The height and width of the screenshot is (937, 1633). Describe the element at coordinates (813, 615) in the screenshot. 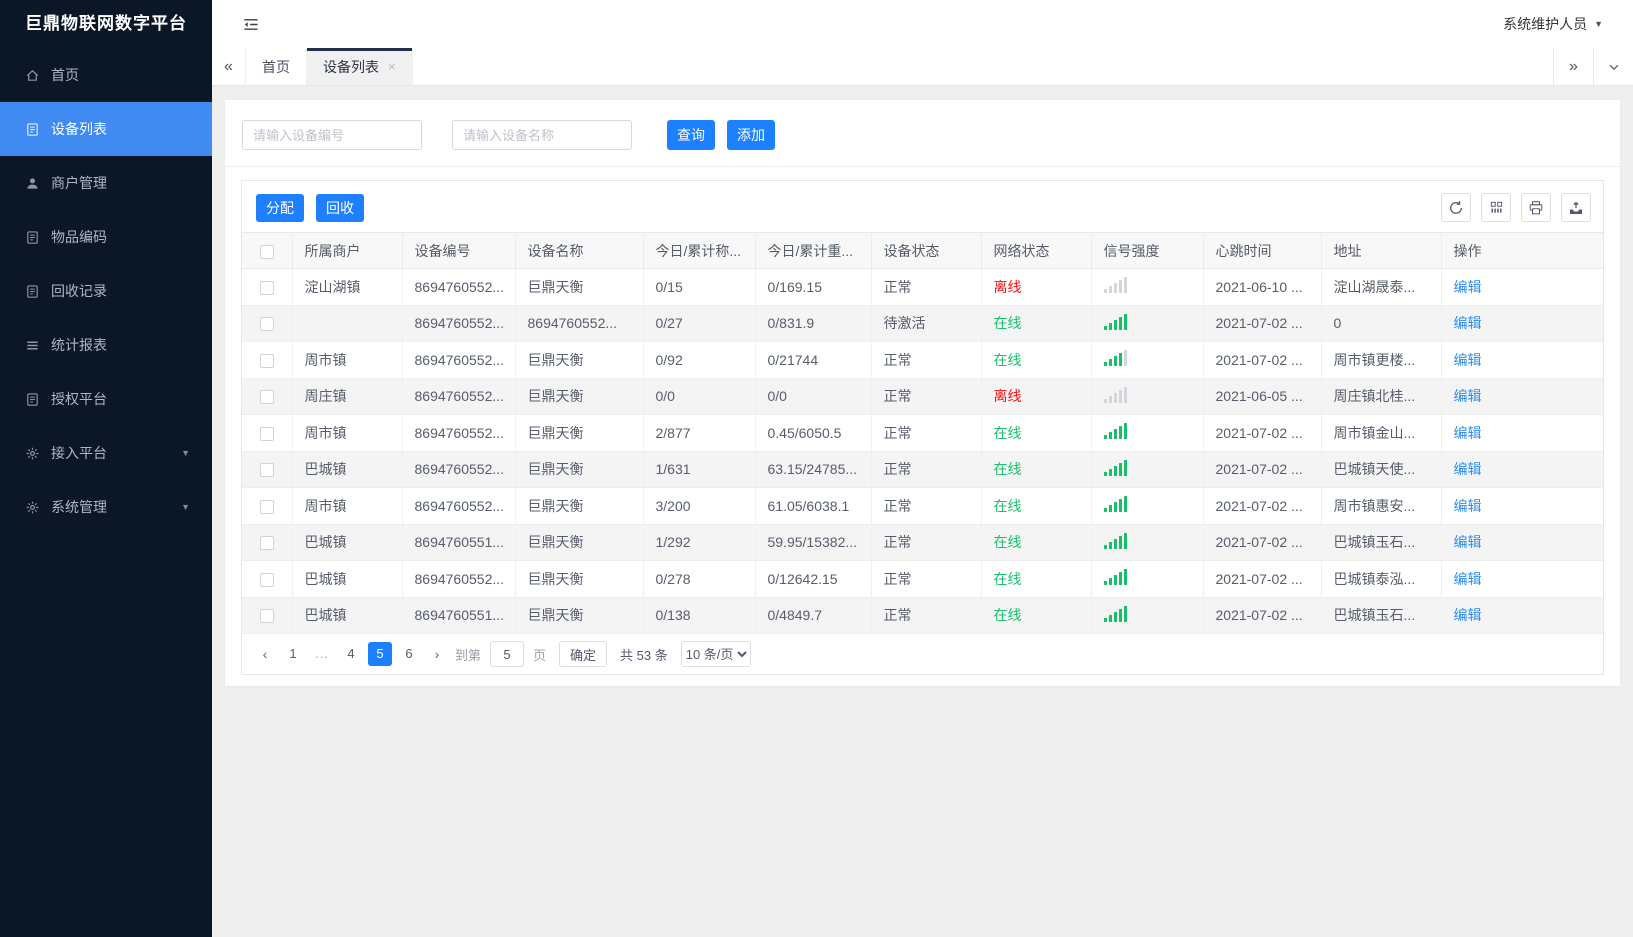

I see `cell-today-weight: 0/4849.7` at that location.